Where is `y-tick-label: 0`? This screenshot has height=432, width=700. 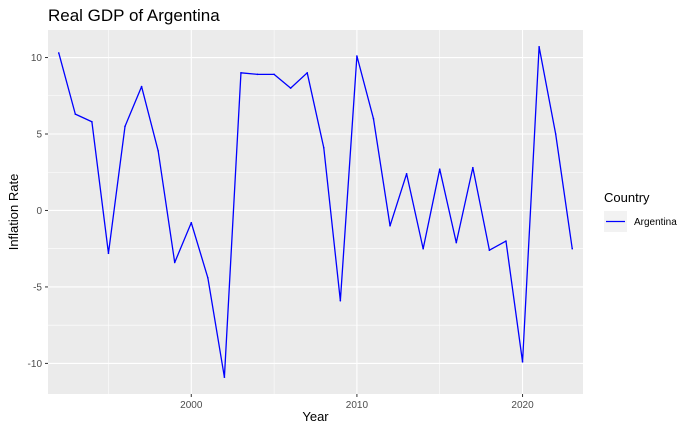
y-tick-label: 0 is located at coordinates (39, 211).